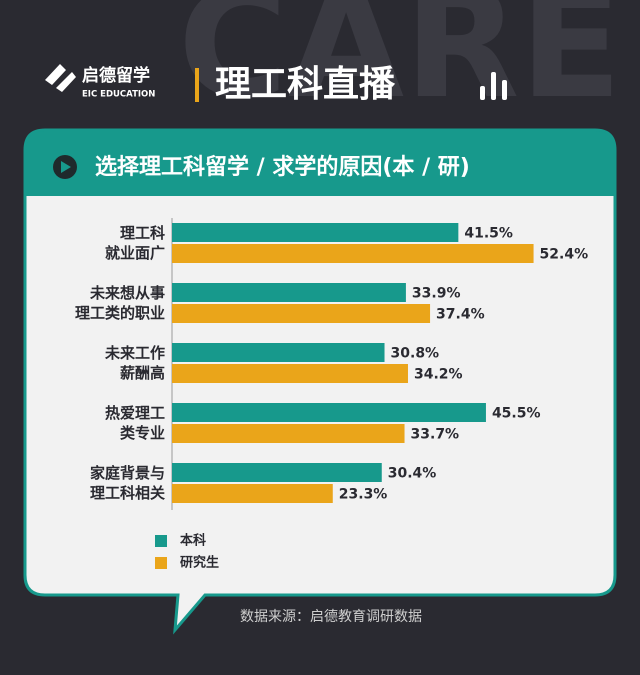 This screenshot has height=675, width=640. Describe the element at coordinates (197, 85) in the screenshot. I see `divider` at that location.